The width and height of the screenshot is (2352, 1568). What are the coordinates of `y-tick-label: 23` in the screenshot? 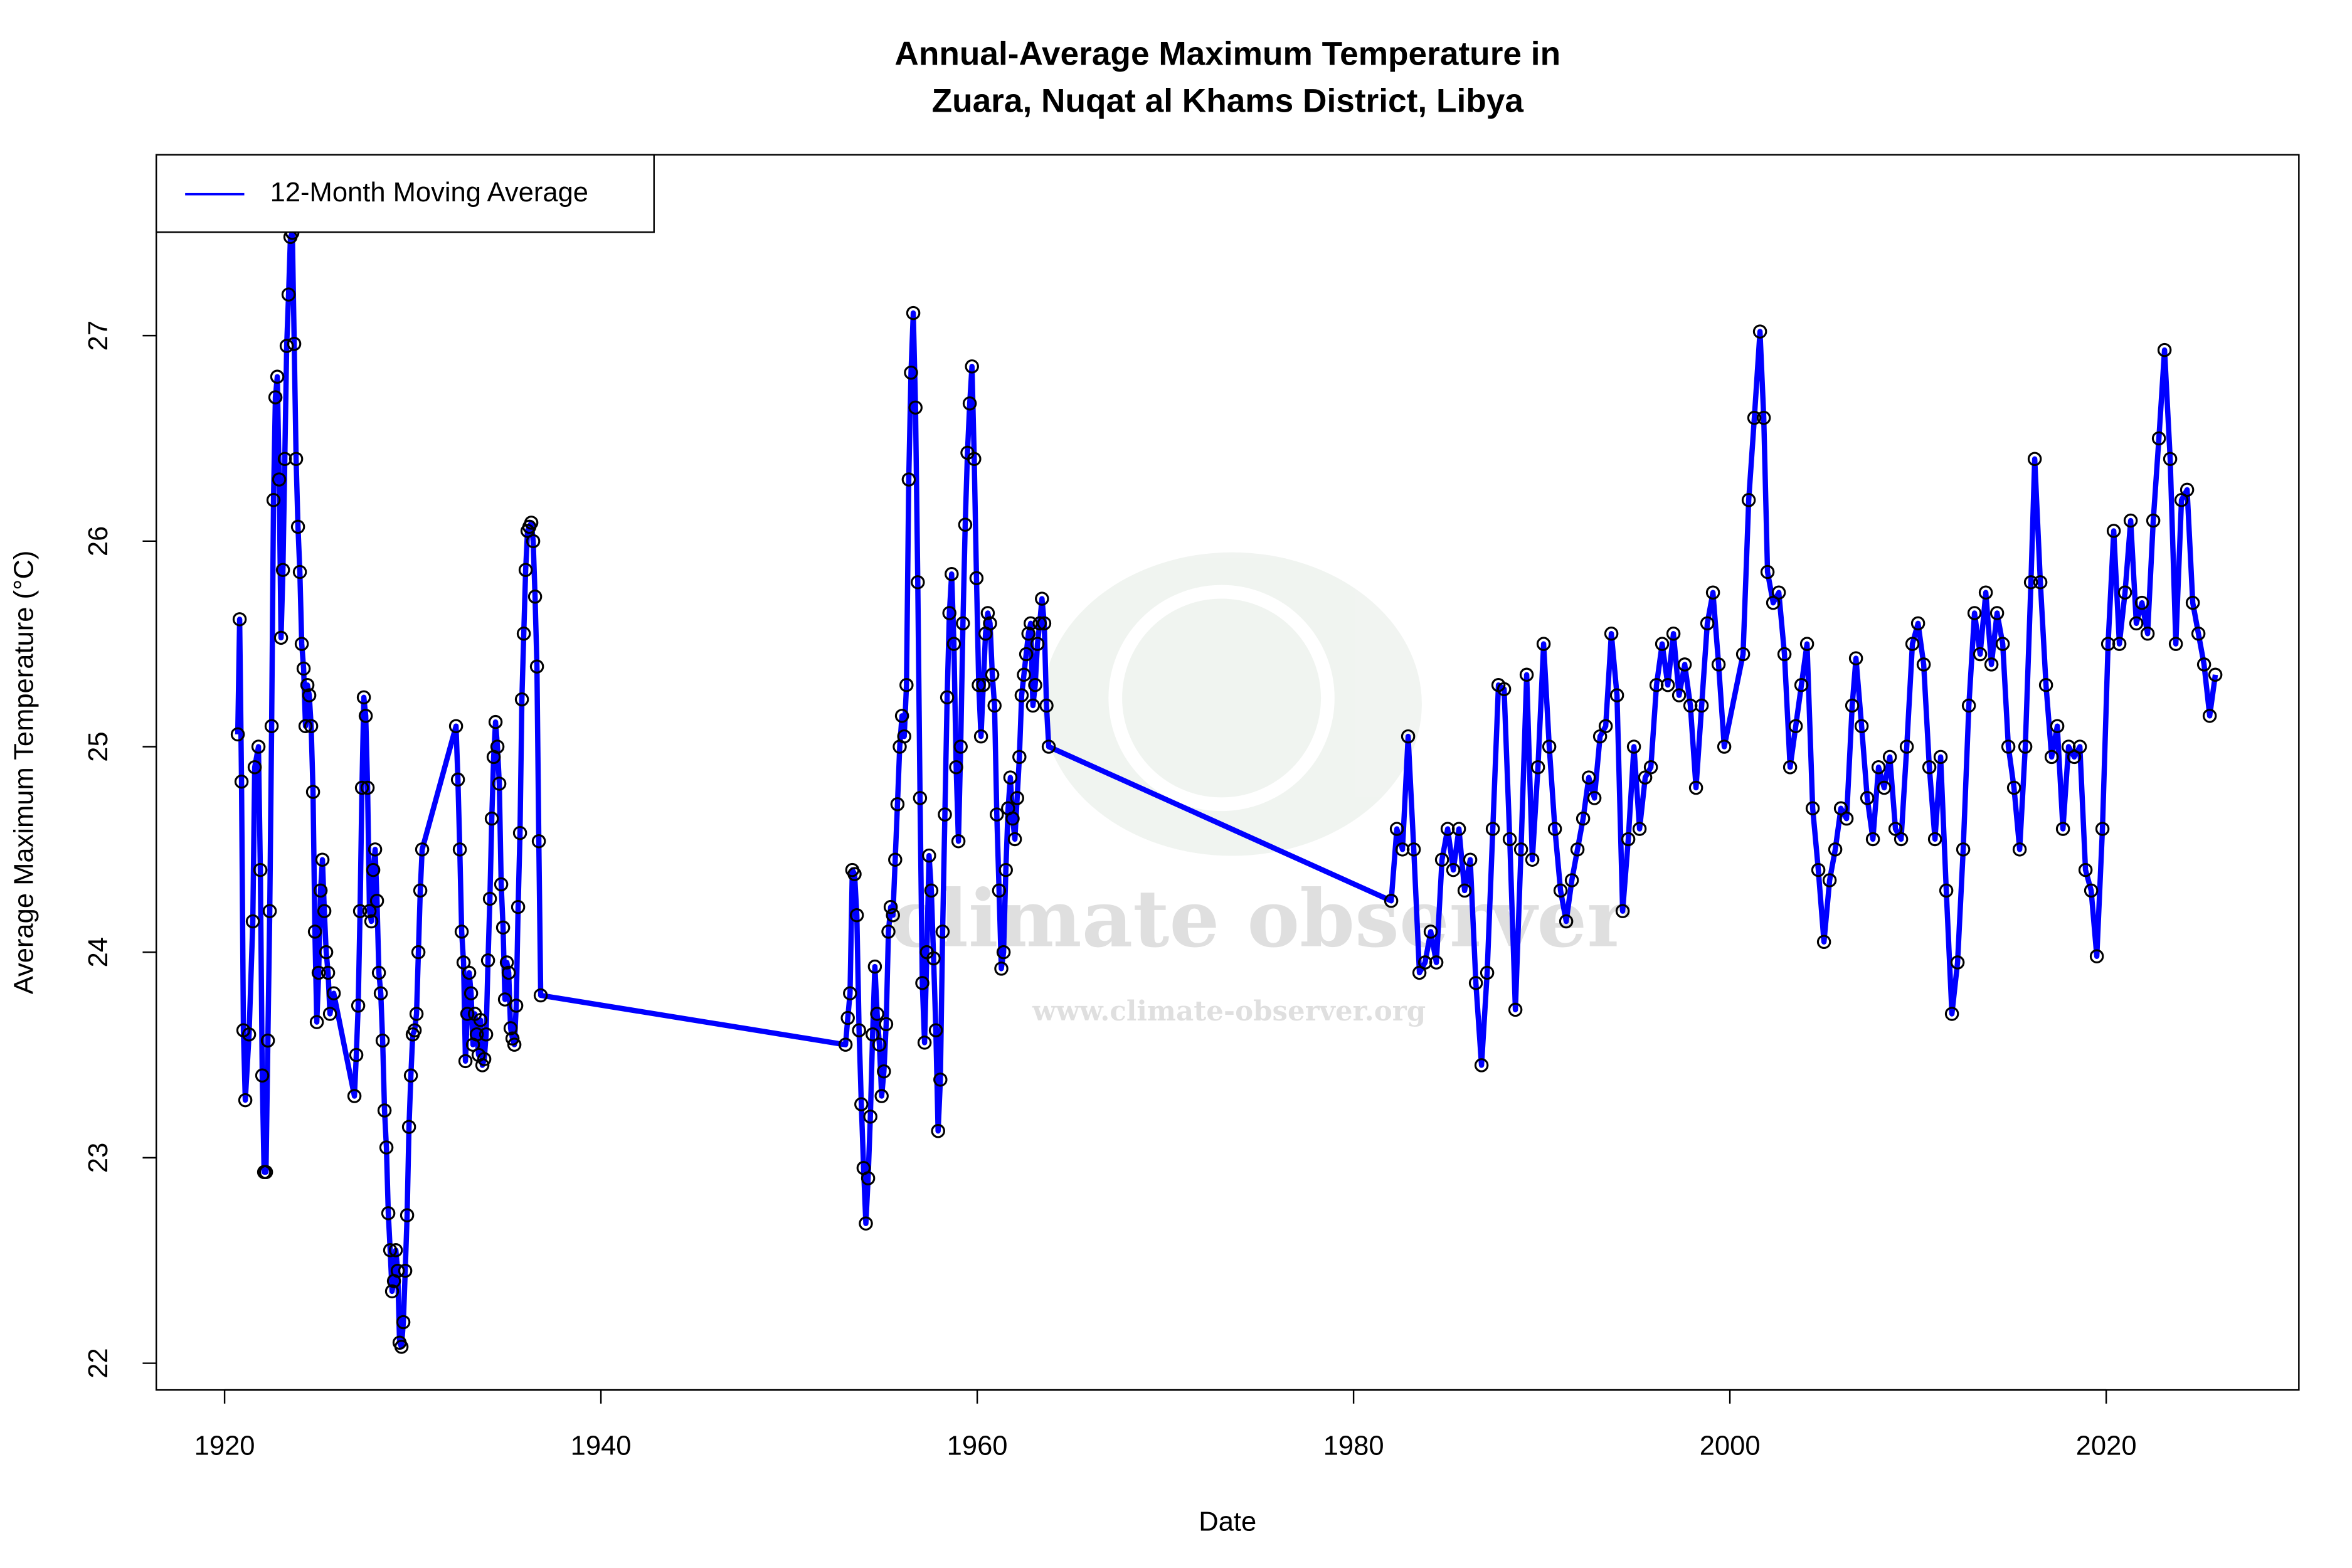 It's located at (98, 1158).